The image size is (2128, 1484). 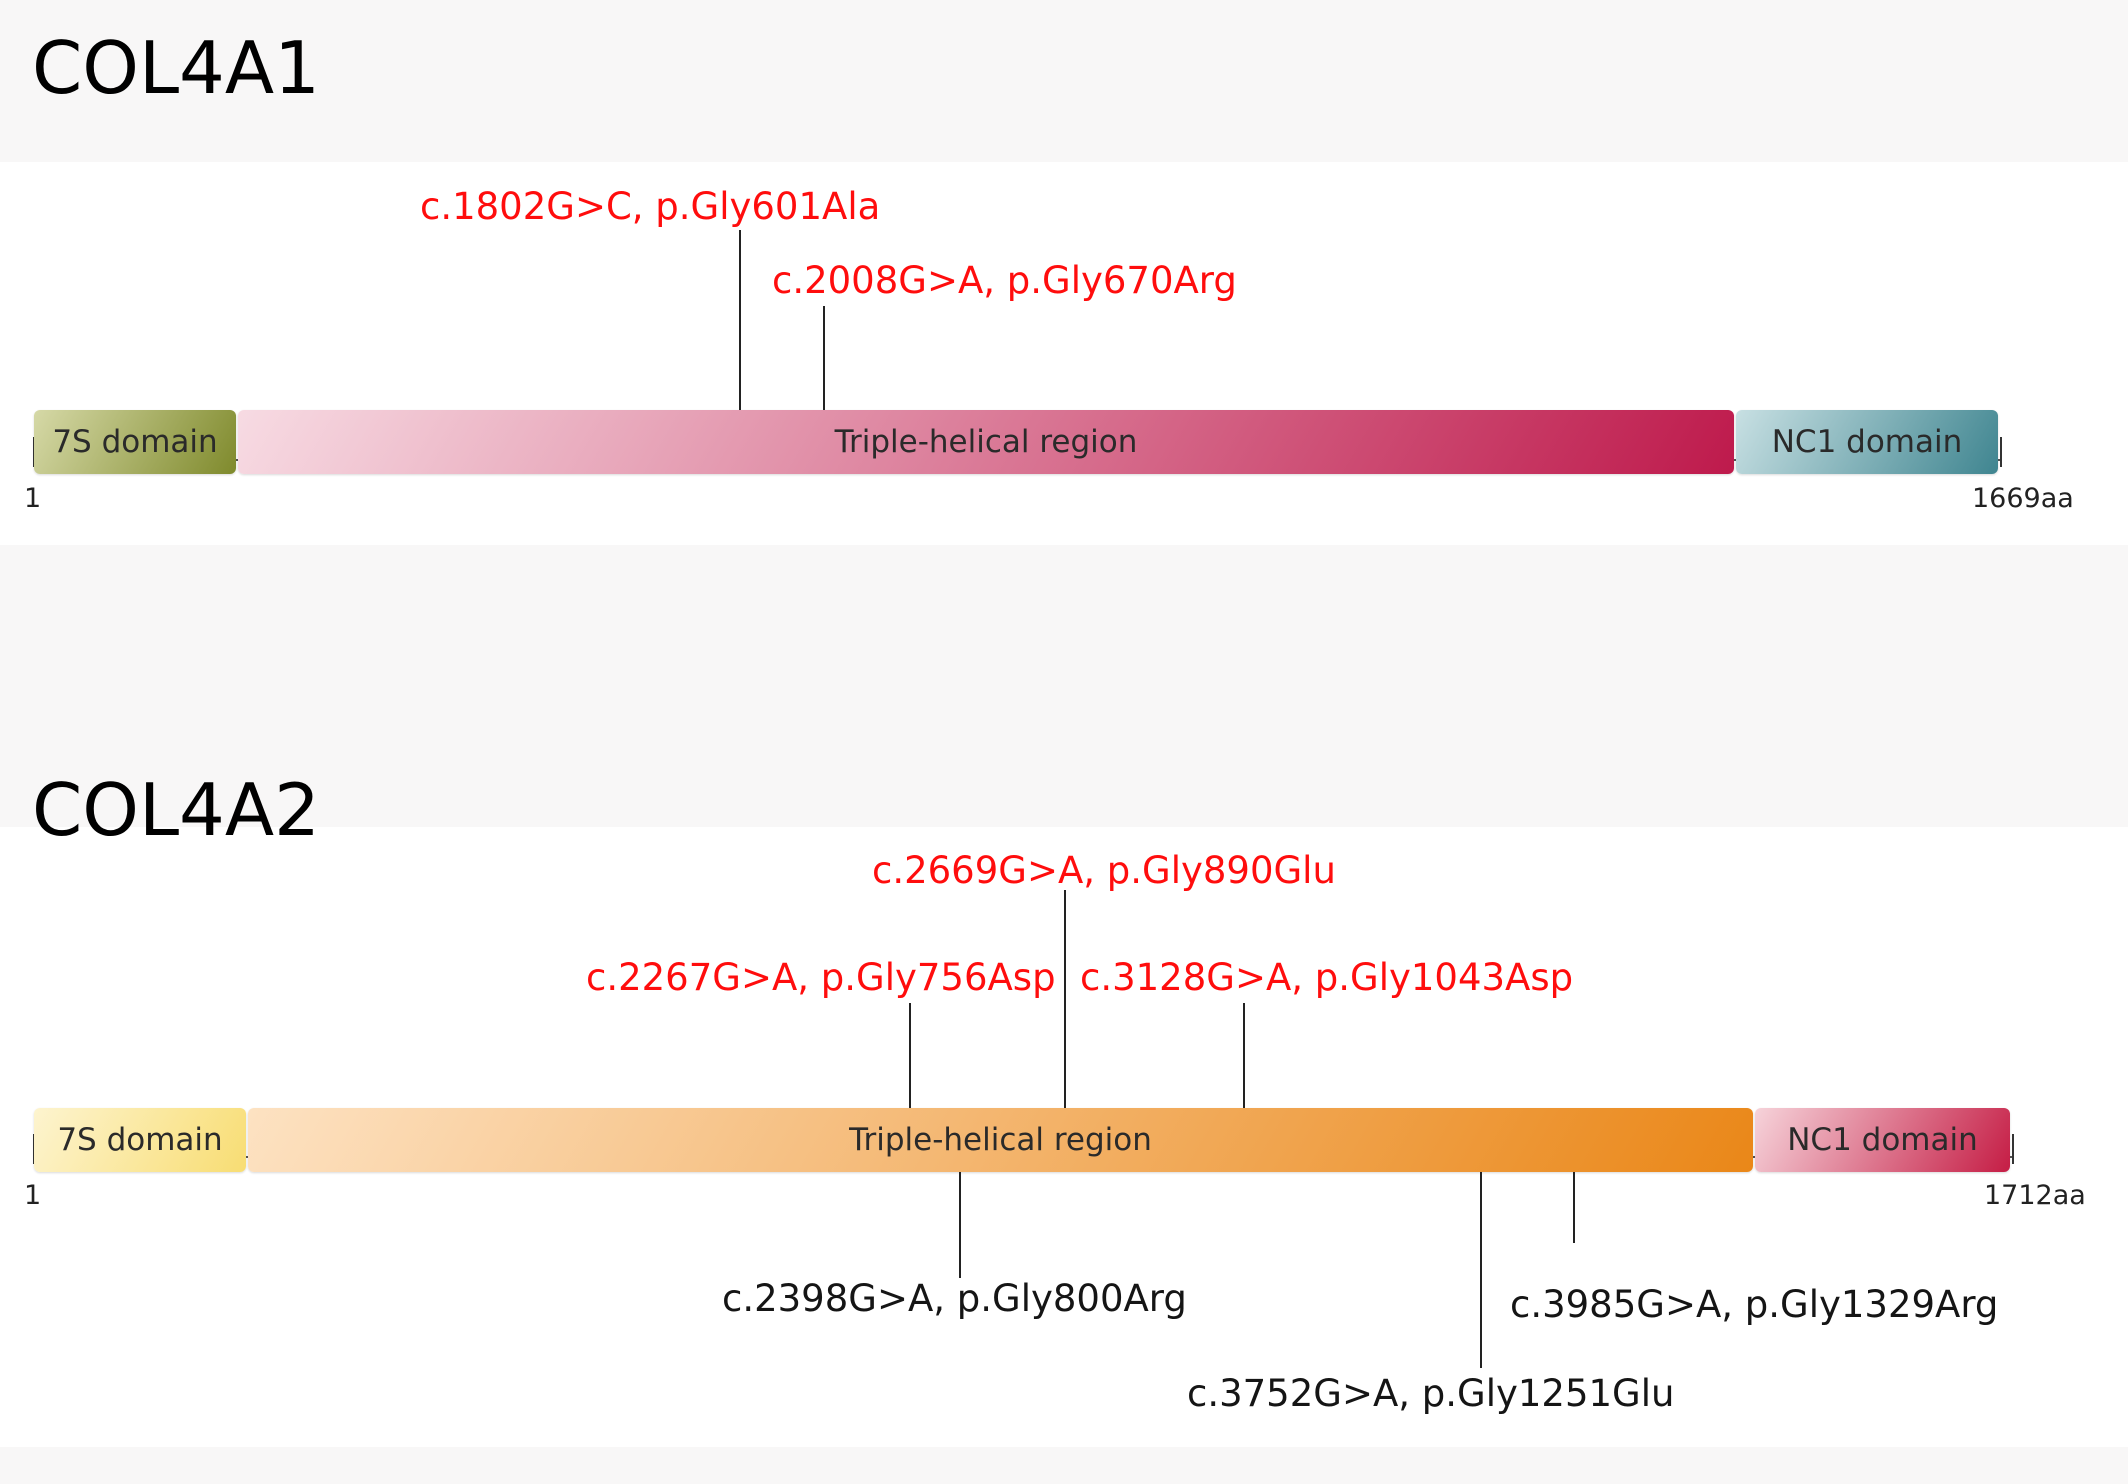 What do you see at coordinates (1882, 1140) in the screenshot?
I see `col4a2-domain-nc1-domain: NC1 domain` at bounding box center [1882, 1140].